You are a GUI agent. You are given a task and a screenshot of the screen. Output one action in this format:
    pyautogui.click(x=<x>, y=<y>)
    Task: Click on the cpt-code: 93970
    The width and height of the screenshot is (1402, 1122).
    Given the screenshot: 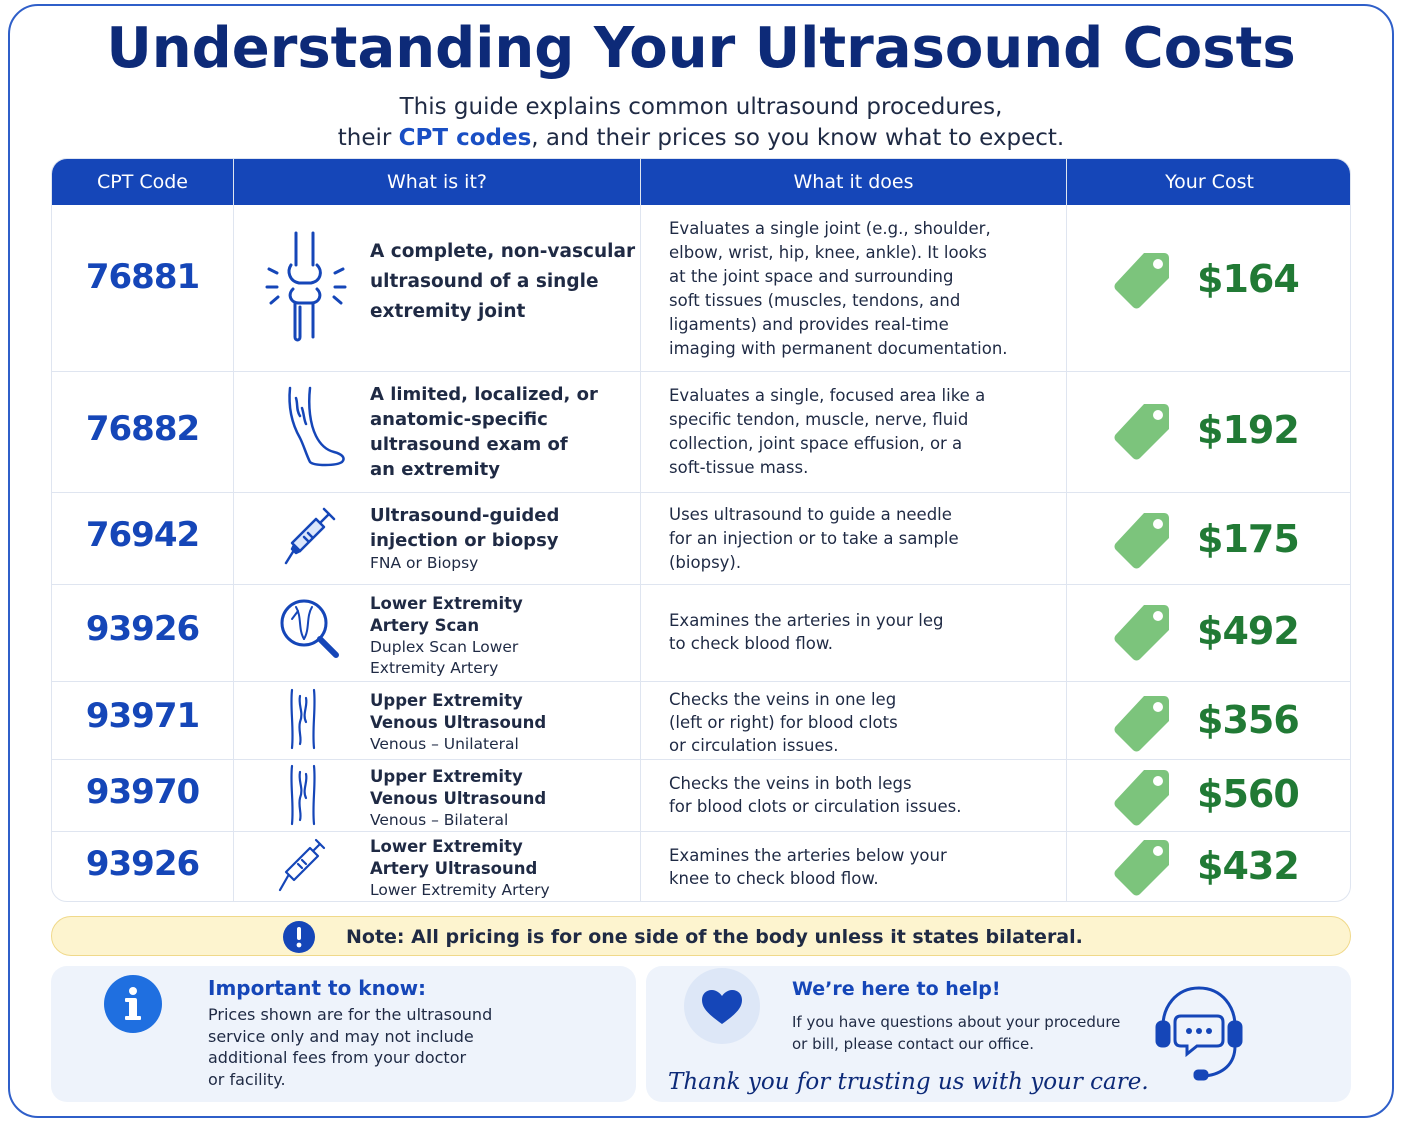 What is the action you would take?
    pyautogui.click(x=142, y=792)
    